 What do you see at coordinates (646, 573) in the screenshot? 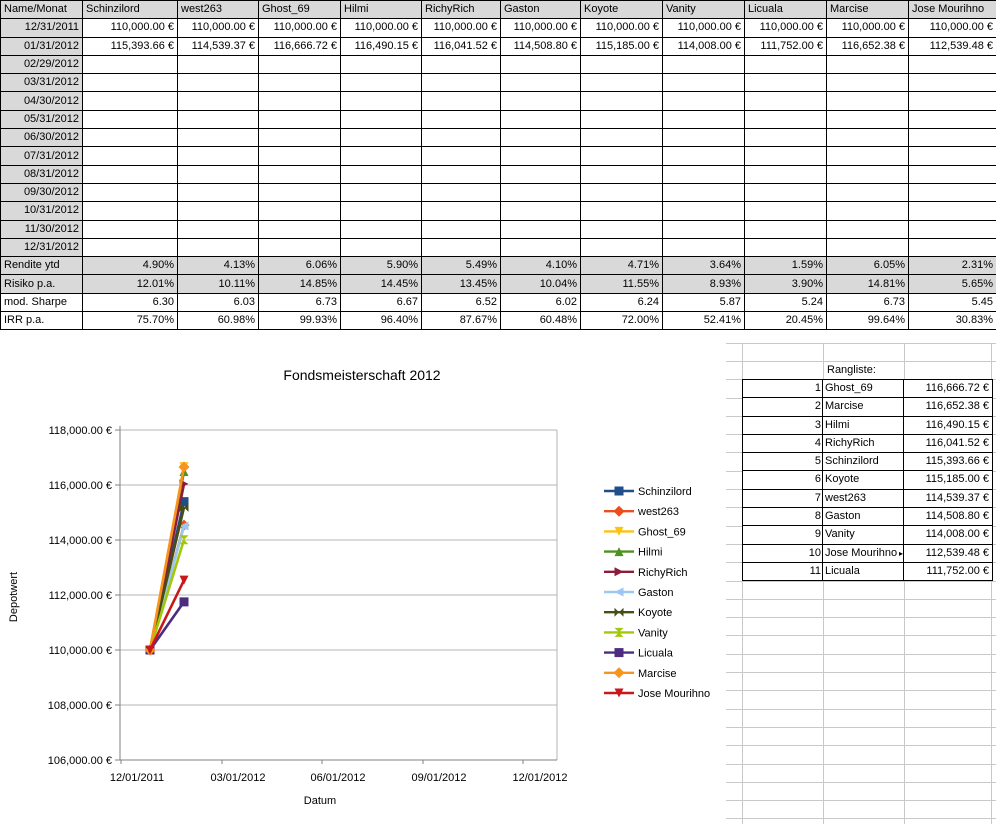
I see `legend-entry-RichyRich: RichyRich` at bounding box center [646, 573].